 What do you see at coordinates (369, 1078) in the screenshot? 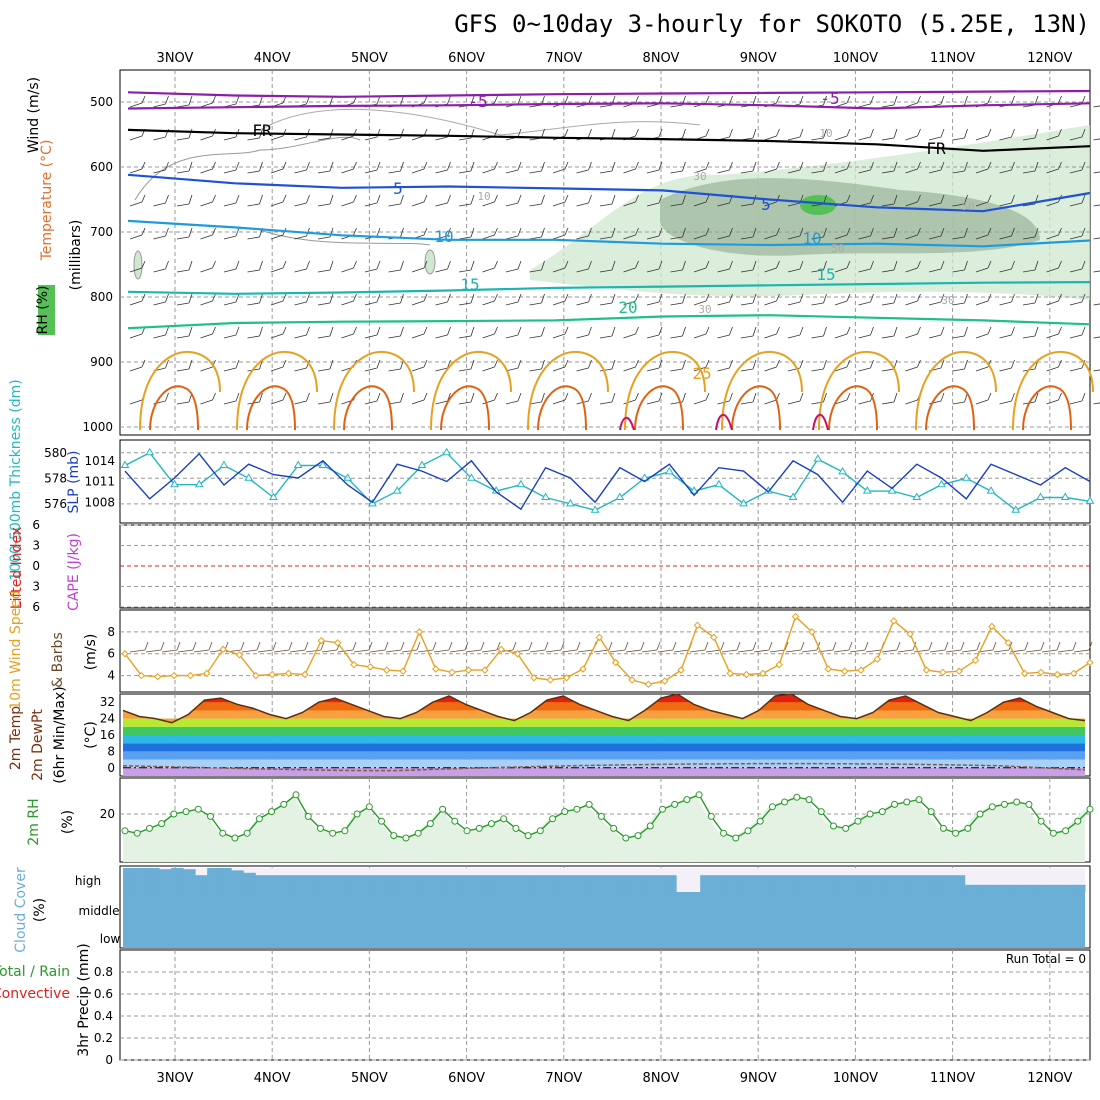
I see `bottom-date-label: 5NOV` at bounding box center [369, 1078].